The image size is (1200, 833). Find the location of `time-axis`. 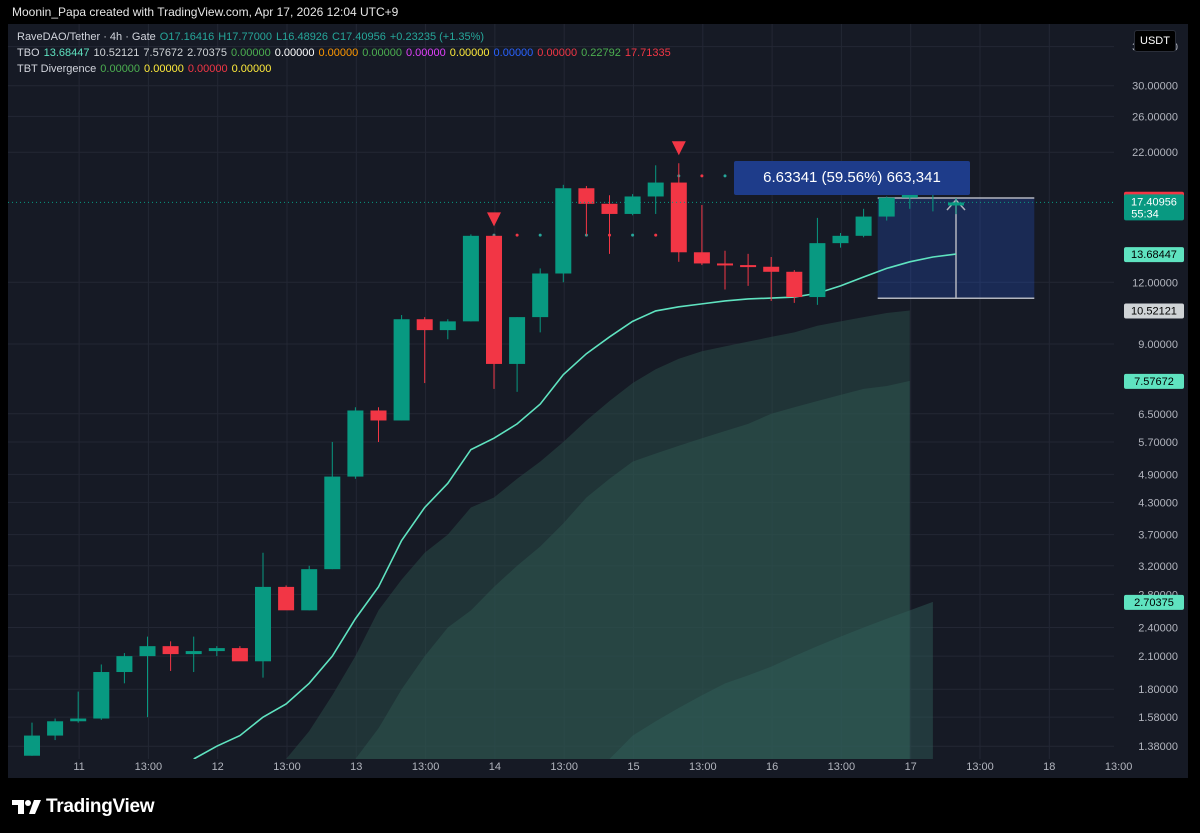

time-axis is located at coordinates (598, 768).